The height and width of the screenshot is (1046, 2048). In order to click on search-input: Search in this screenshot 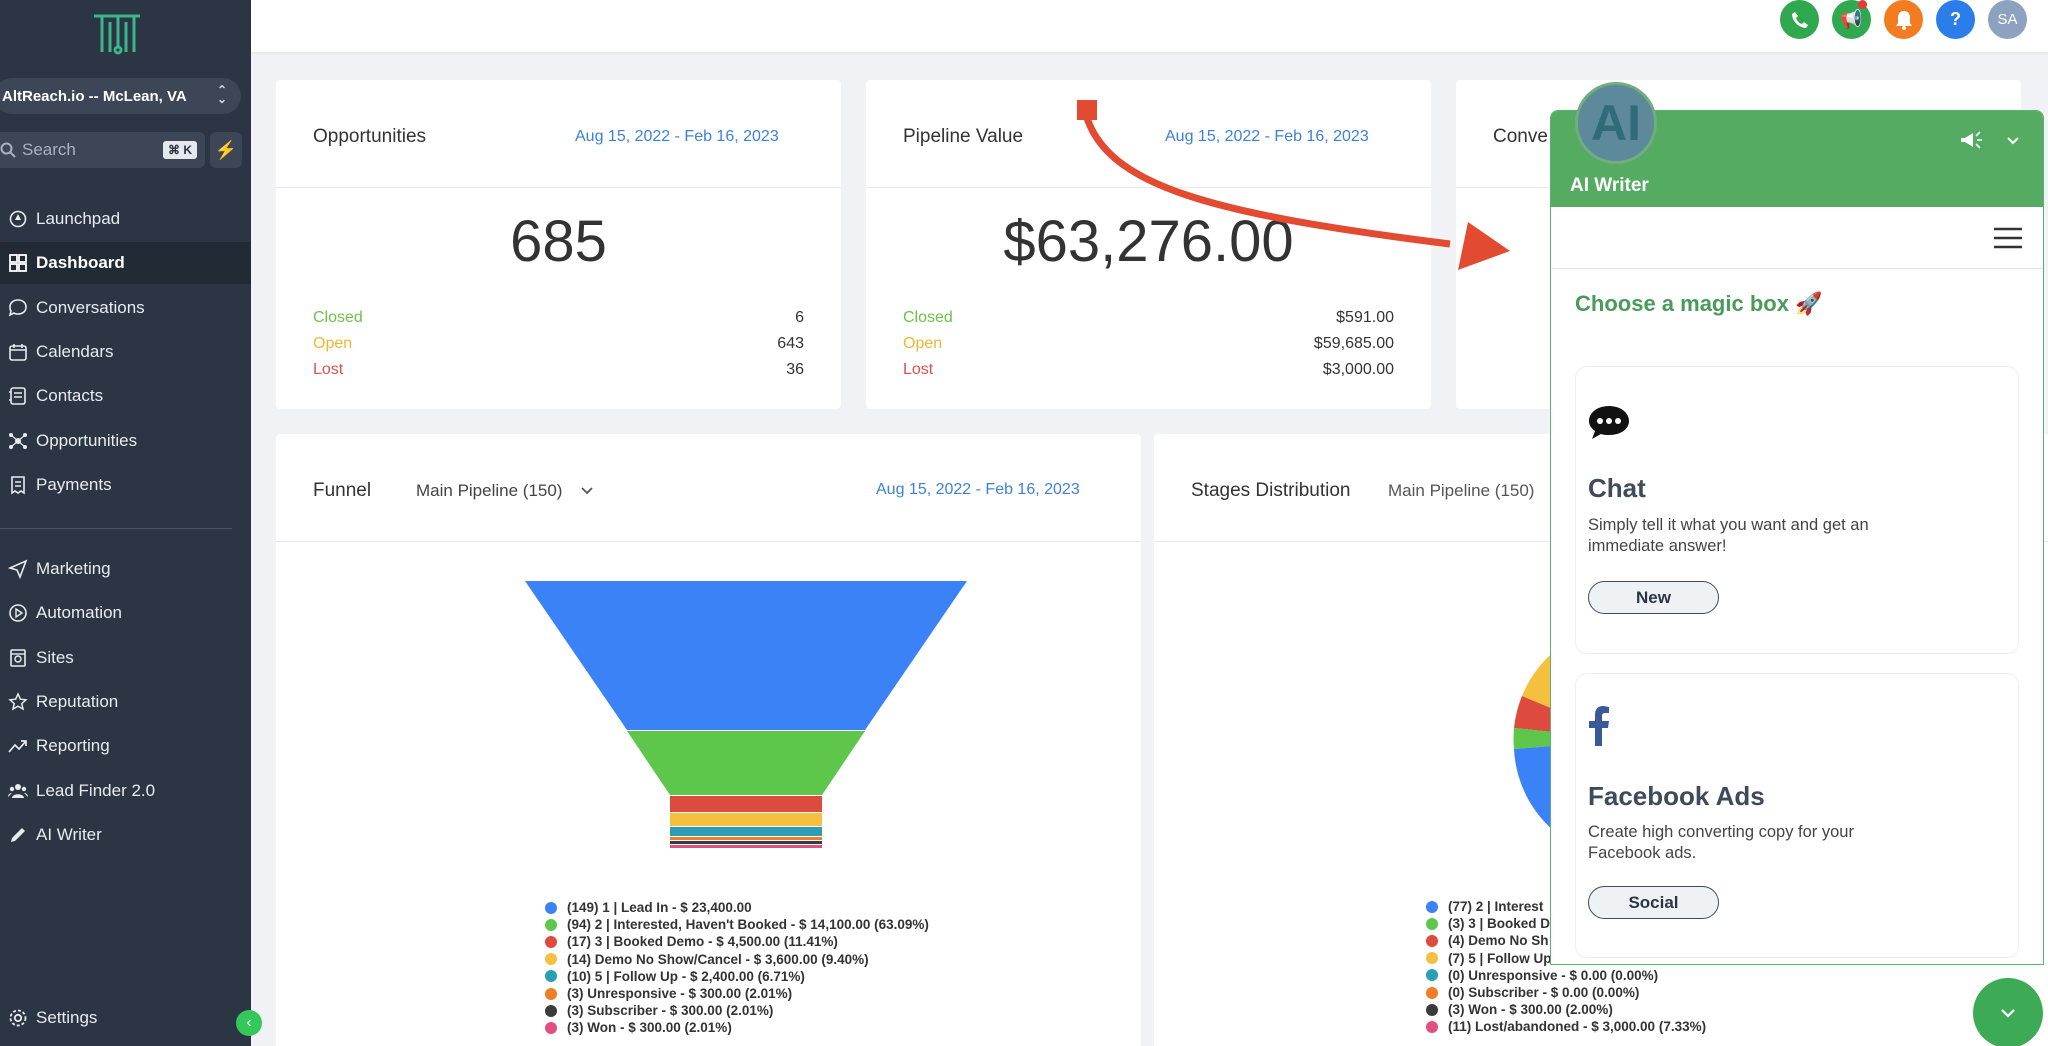, I will do `click(49, 149)`.